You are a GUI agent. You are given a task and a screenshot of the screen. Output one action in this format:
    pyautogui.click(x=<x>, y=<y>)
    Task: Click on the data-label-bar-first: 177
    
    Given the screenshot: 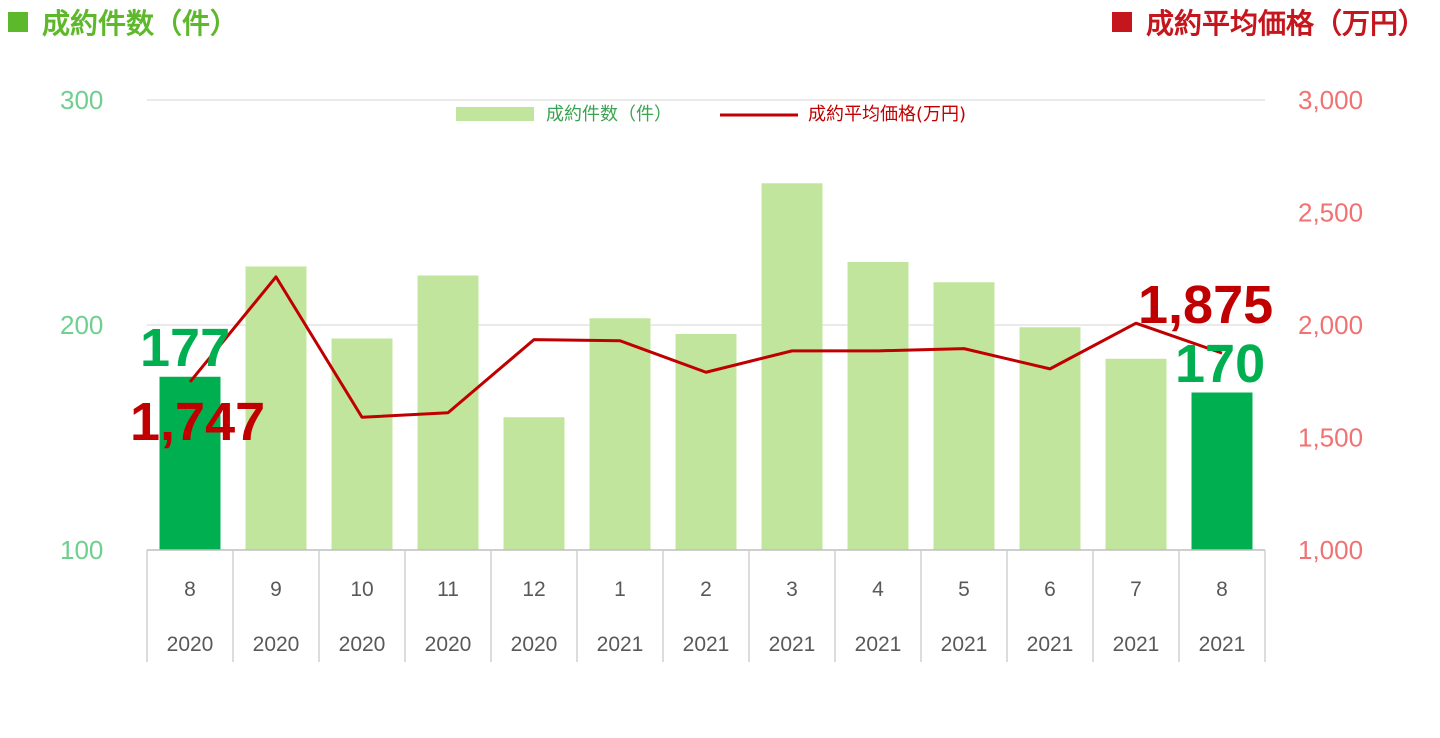 What is the action you would take?
    pyautogui.click(x=185, y=348)
    